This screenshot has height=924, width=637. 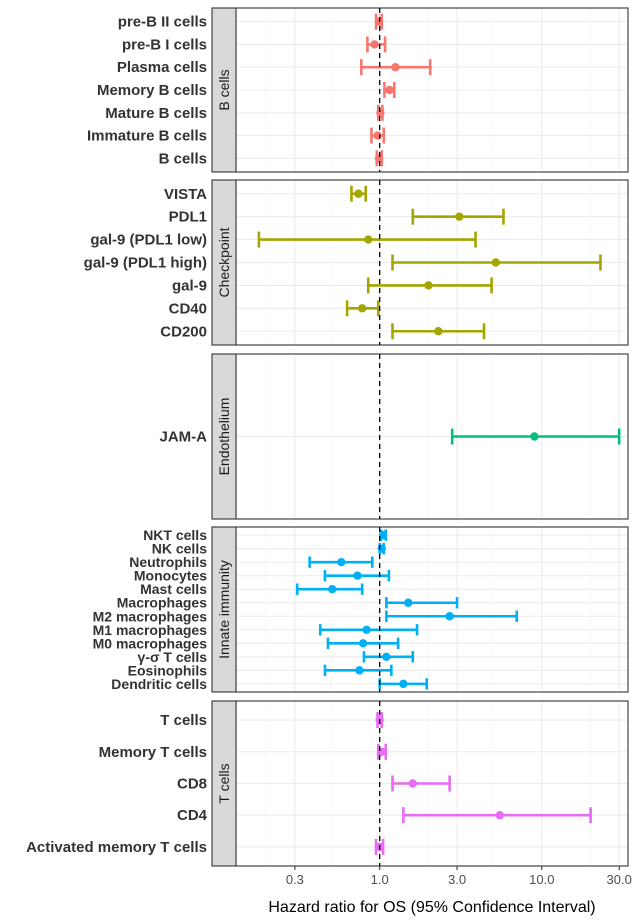 What do you see at coordinates (314, 784) in the screenshot?
I see `row-cd8: CD8` at bounding box center [314, 784].